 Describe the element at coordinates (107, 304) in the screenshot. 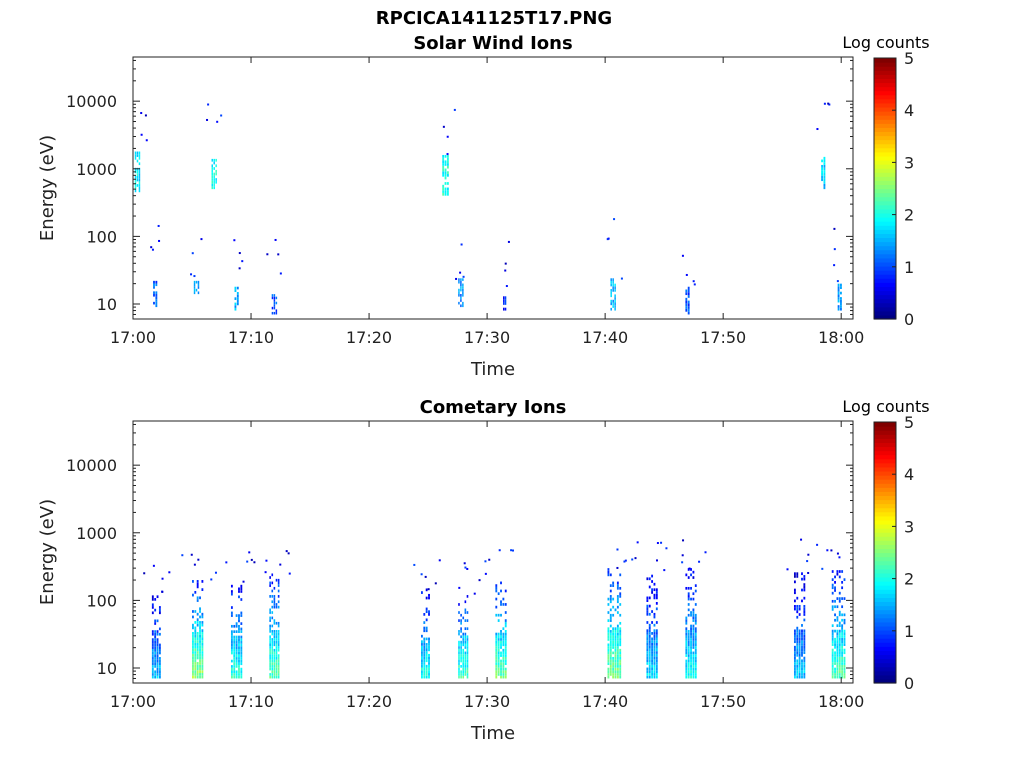

I see `y-tick-label: 10` at that location.